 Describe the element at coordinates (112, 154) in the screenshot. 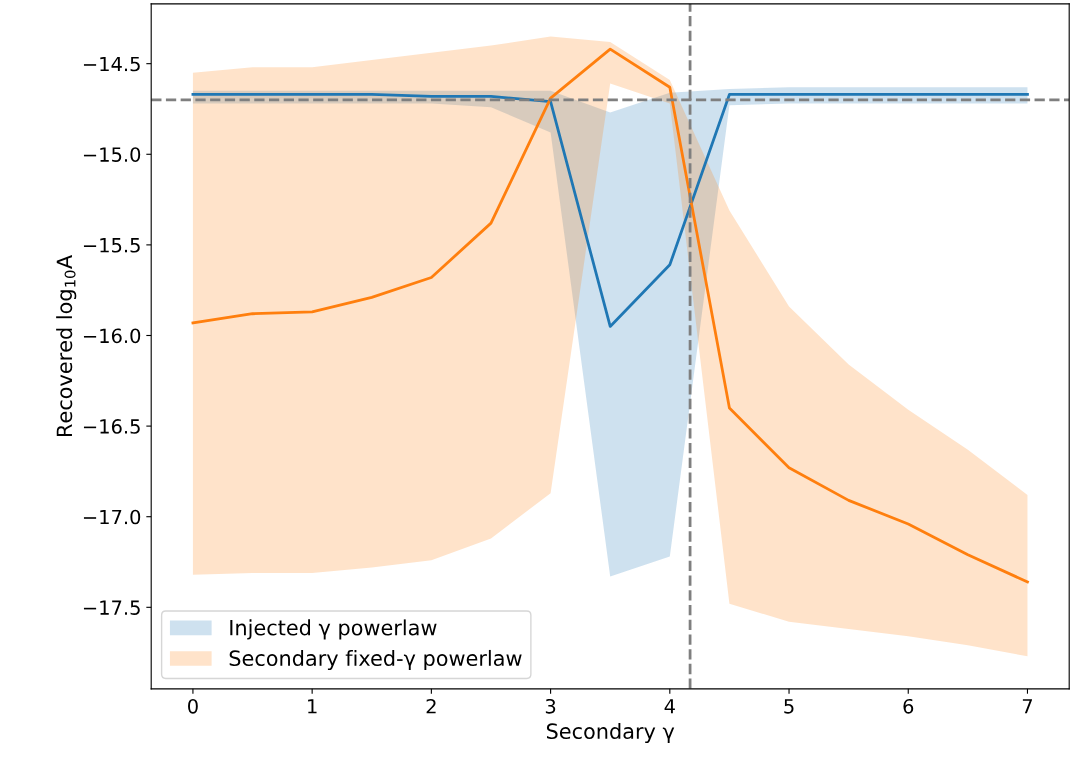

I see `y-tick-label: −15.0` at that location.